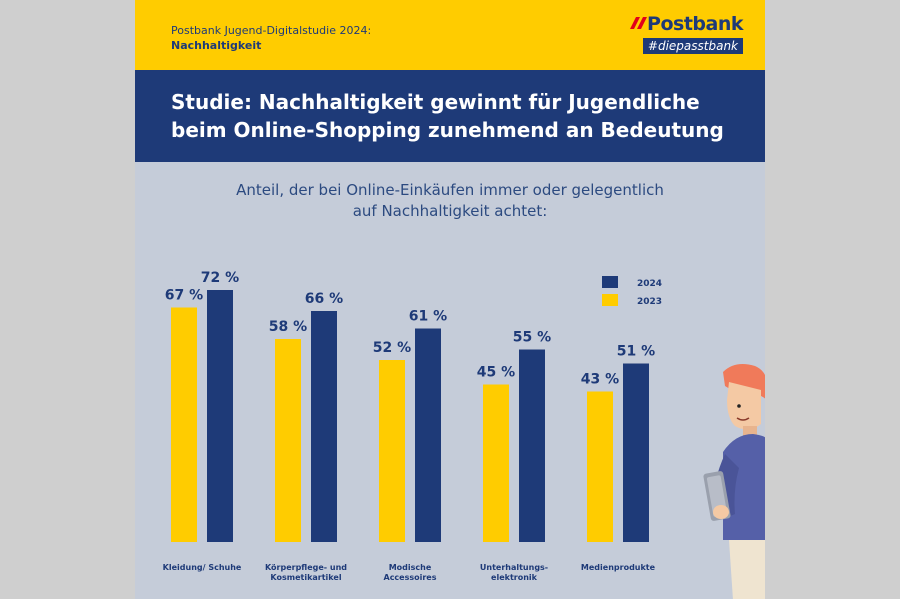  What do you see at coordinates (392, 348) in the screenshot?
I see `data-label-2023-2: 52 %` at bounding box center [392, 348].